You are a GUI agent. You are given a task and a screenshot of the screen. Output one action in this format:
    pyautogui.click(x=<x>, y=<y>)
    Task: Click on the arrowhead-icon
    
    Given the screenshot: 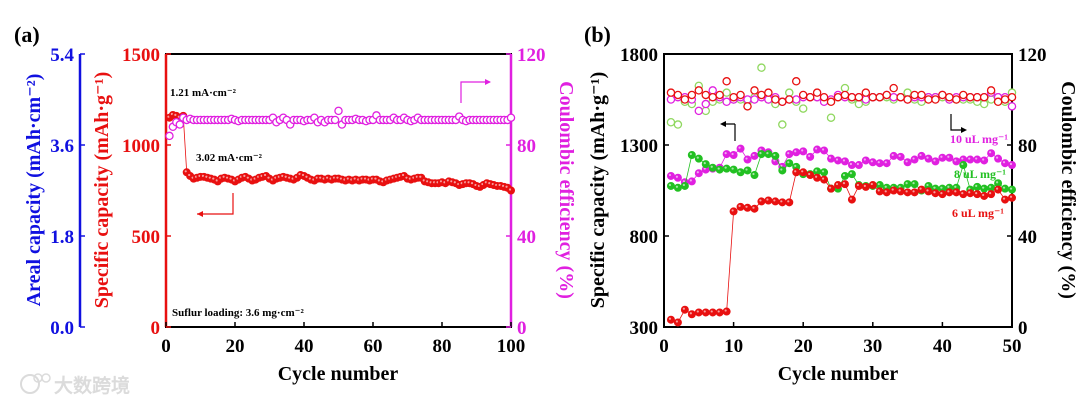 What is the action you would take?
    pyautogui.click(x=200, y=214)
    